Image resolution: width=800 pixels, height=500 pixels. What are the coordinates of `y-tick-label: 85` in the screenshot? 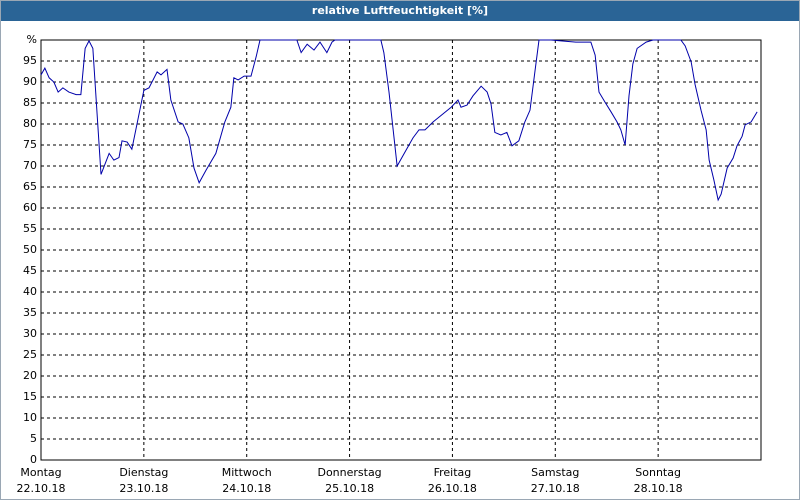 It's located at (30, 102).